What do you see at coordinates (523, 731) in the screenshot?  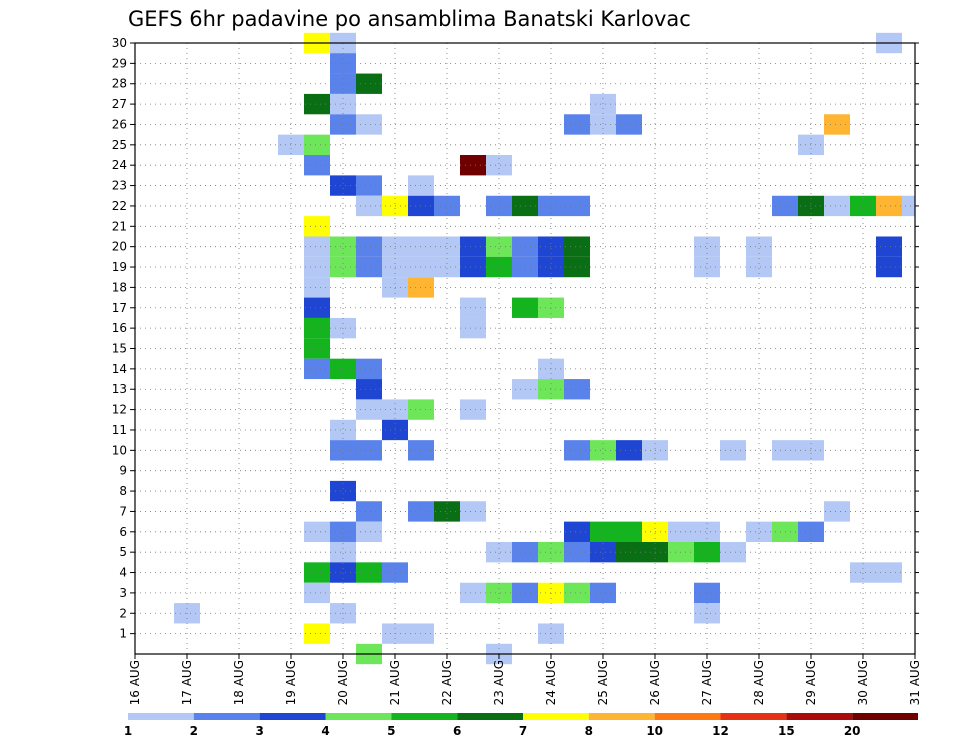 I see `legend-label: 7` at bounding box center [523, 731].